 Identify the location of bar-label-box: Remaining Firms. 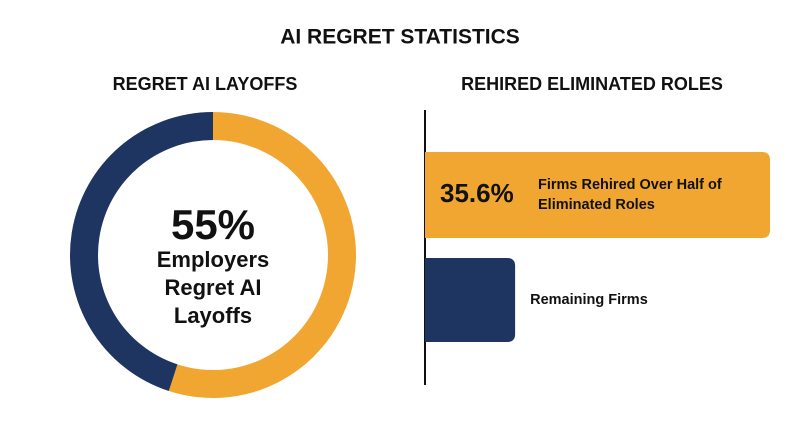
(589, 300).